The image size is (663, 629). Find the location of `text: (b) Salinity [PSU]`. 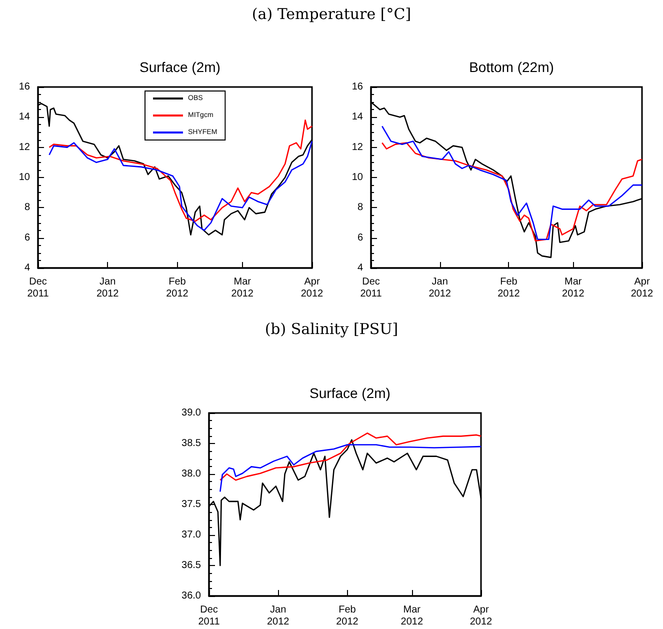

text: (b) Salinity [PSU] is located at coordinates (332, 329).